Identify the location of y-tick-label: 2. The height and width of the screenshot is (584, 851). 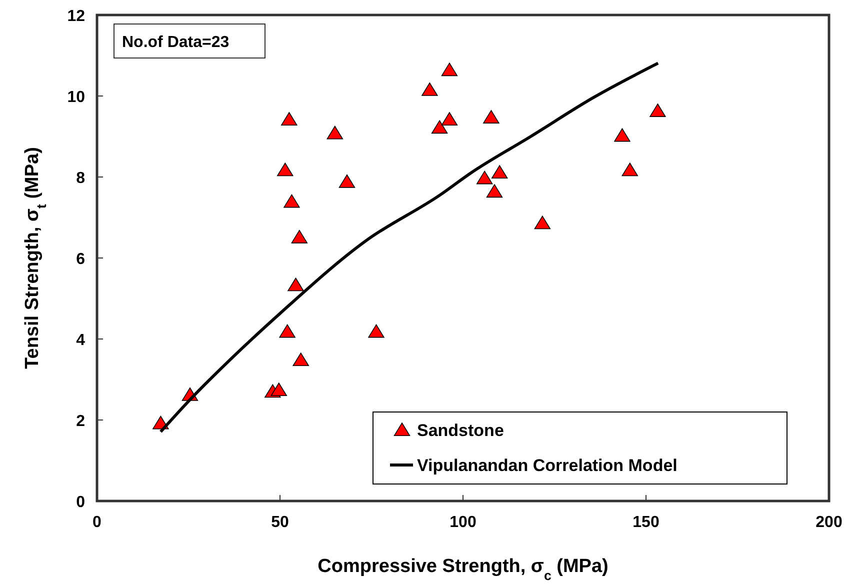
(81, 421).